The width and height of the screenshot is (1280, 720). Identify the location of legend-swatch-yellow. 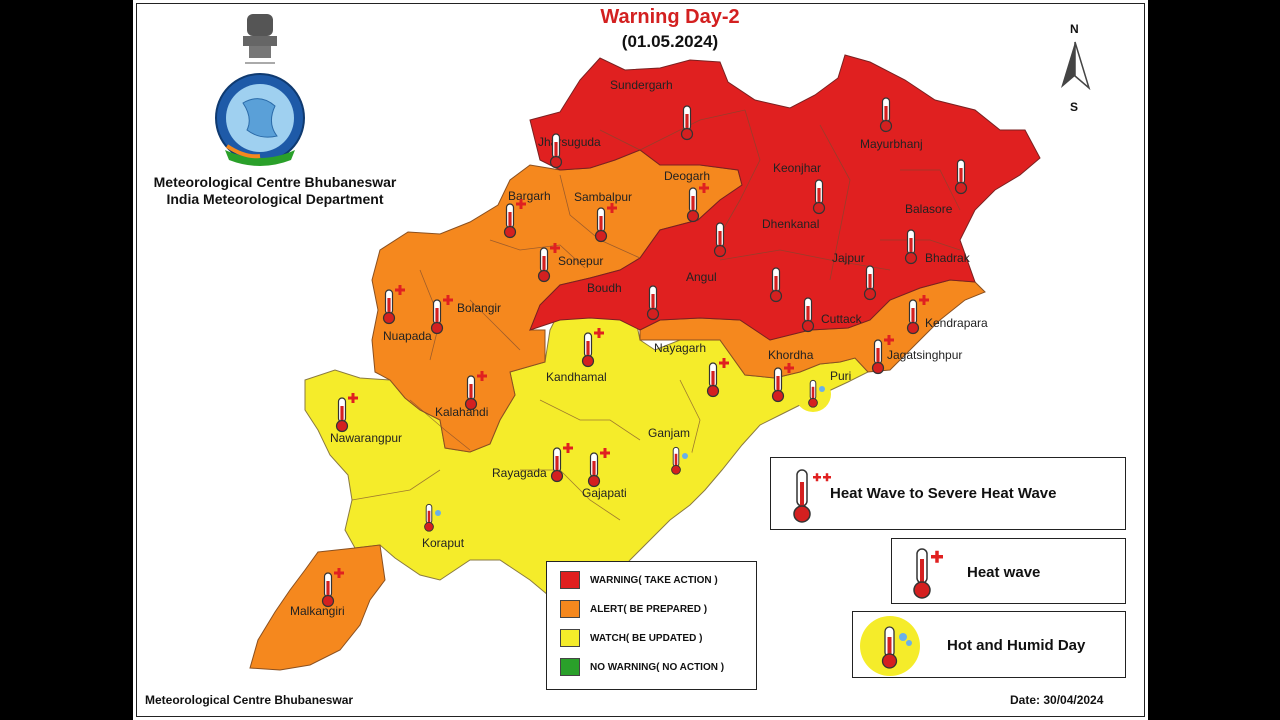
(570, 638).